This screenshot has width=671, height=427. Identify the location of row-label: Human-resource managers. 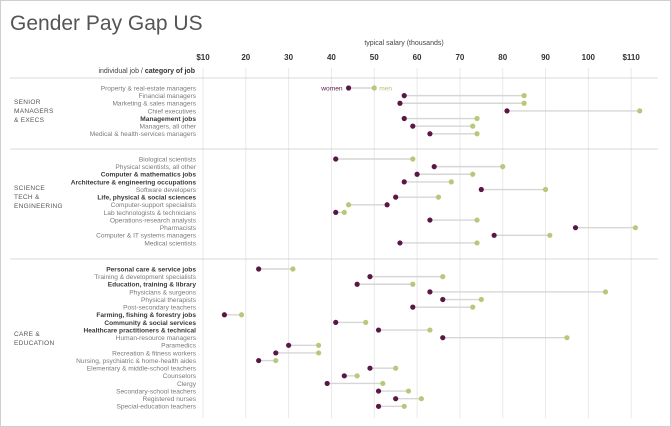
(156, 338).